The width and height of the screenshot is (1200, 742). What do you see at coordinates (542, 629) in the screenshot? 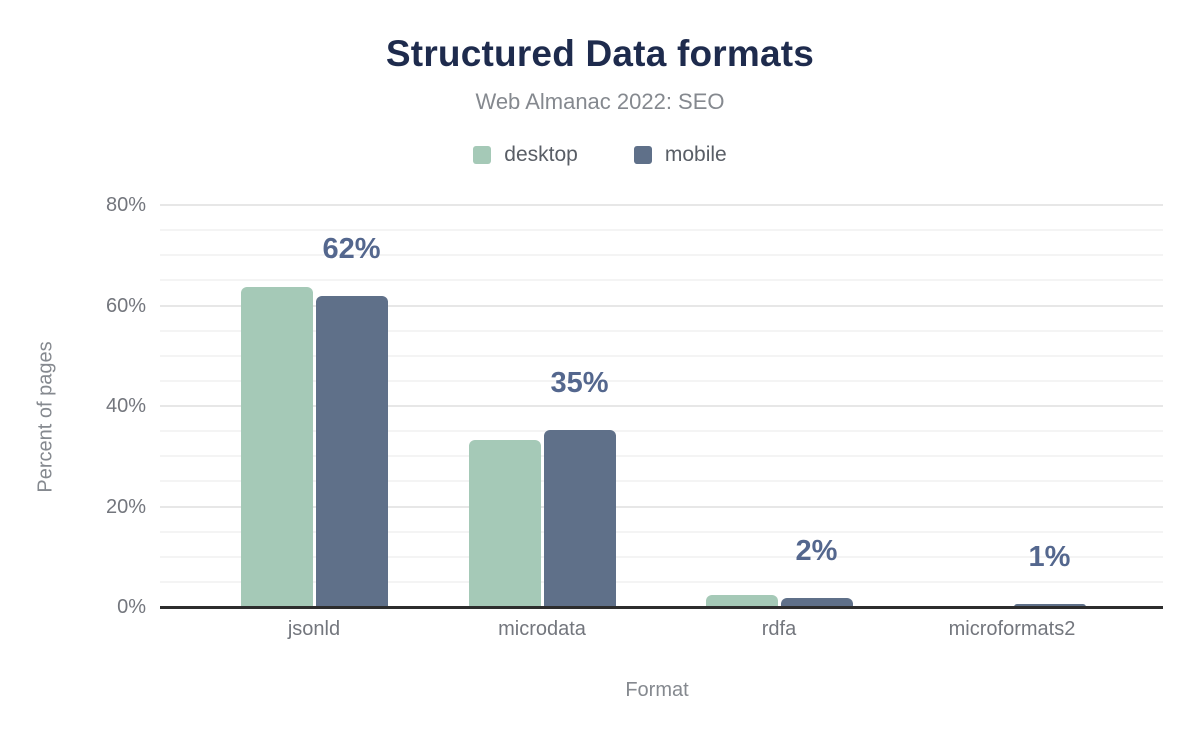
I see `x-tick-label-microdata: microdata` at bounding box center [542, 629].